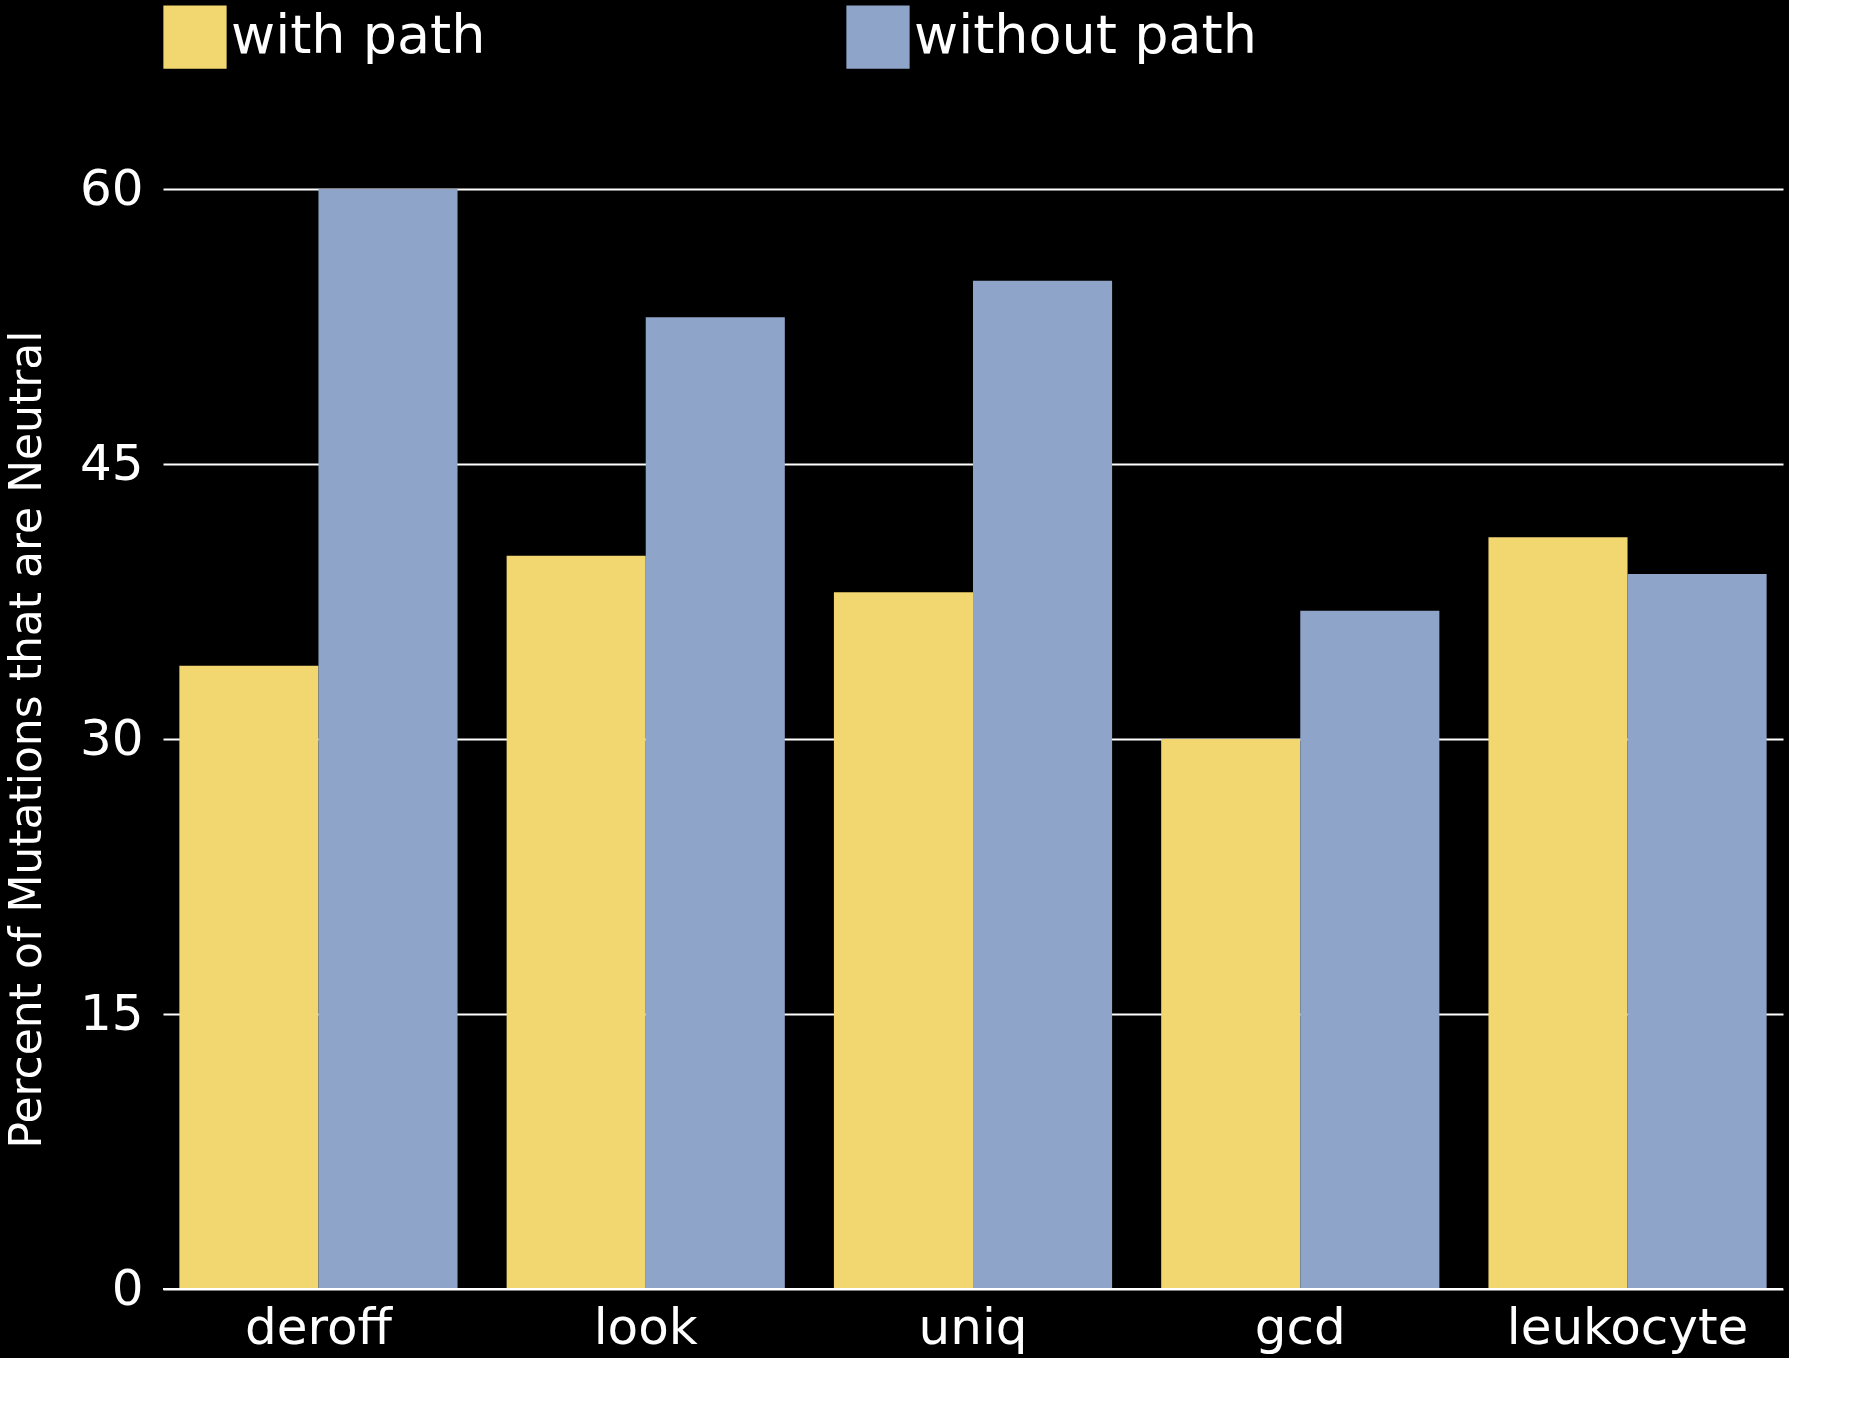 This screenshot has width=1869, height=1422. Describe the element at coordinates (1300, 1326) in the screenshot. I see `x-tick-label: gcd` at that location.